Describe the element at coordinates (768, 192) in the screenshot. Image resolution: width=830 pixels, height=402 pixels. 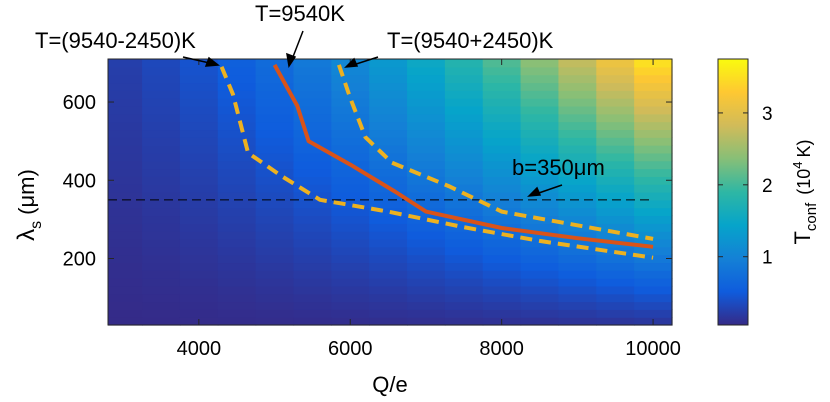
I see `colorbar: 1 2 3 Tconf (104 K)` at that location.